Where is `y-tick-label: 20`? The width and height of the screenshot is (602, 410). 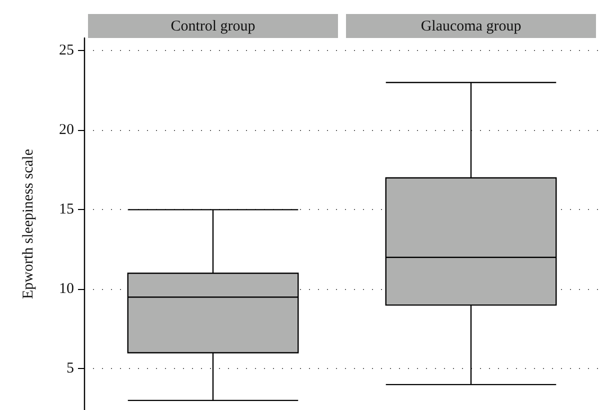
y-tick-label: 20 is located at coordinates (66, 130).